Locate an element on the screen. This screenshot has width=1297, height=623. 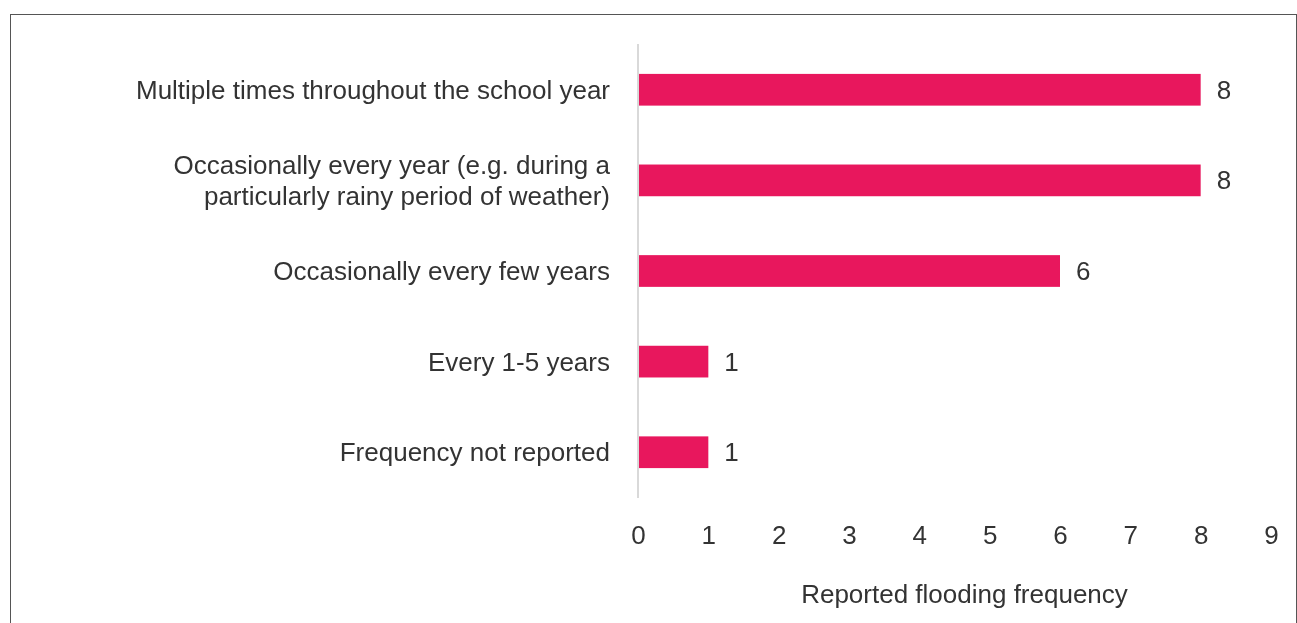
x-axis-title: Reported flooding frequency is located at coordinates (964, 594).